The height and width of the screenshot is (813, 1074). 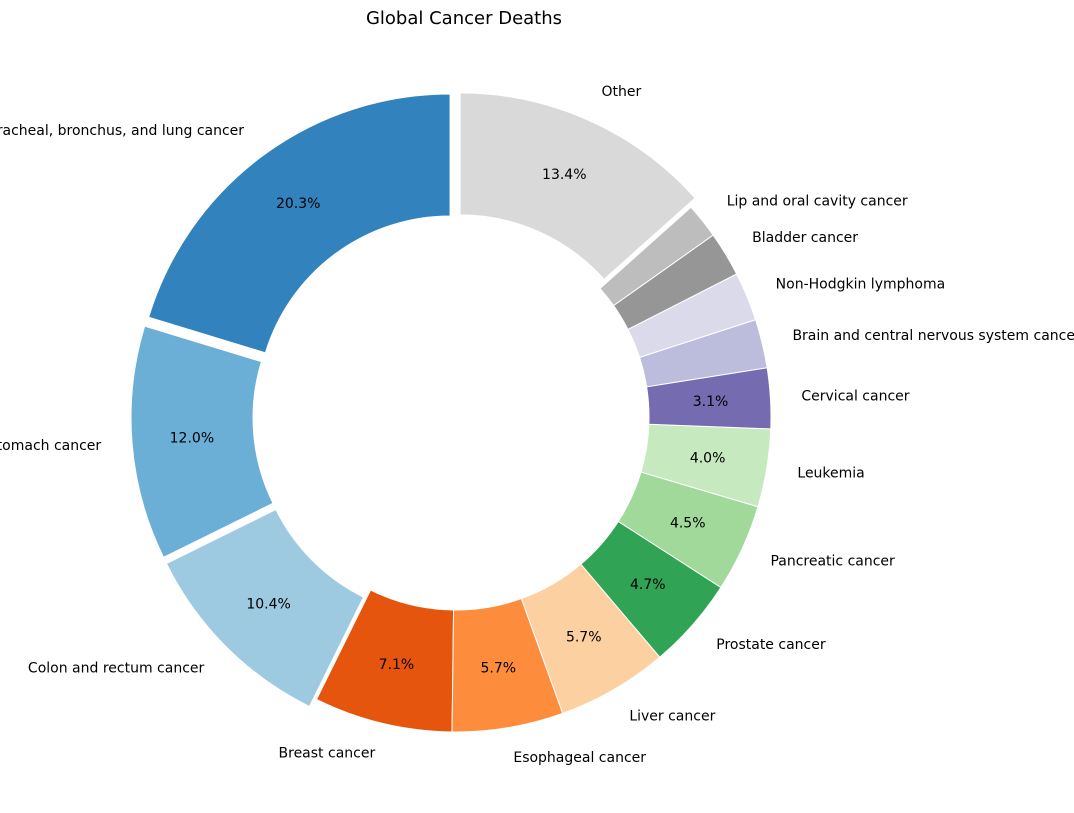 What do you see at coordinates (327, 753) in the screenshot?
I see `category-label-3: Breast cancer` at bounding box center [327, 753].